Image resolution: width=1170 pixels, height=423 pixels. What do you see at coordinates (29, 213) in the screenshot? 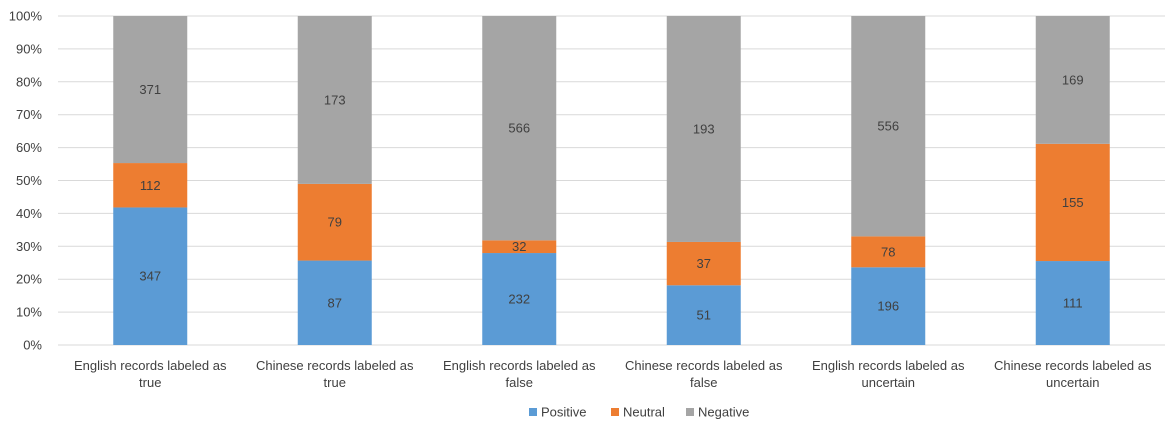
I see `y-tick-label: 40%` at bounding box center [29, 213].